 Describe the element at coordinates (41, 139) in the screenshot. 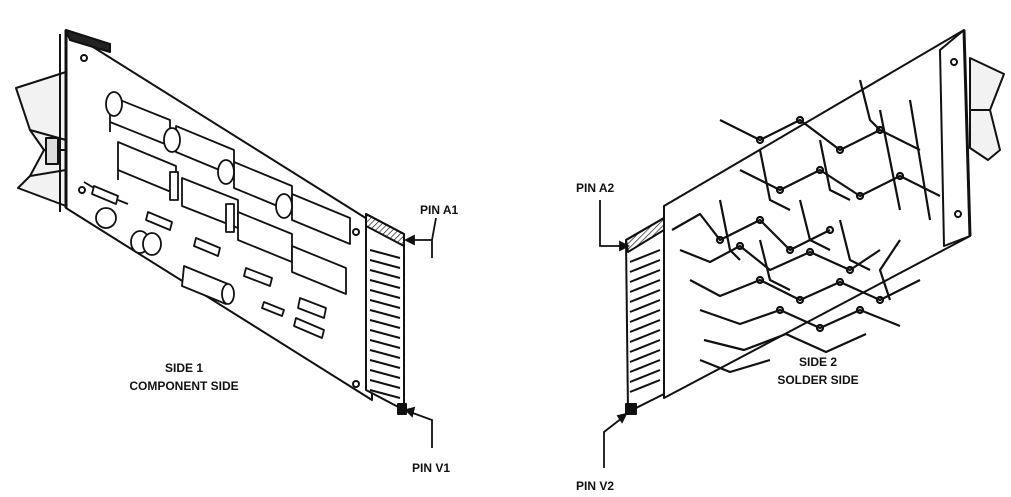

I see `ejector-handle-left` at that location.